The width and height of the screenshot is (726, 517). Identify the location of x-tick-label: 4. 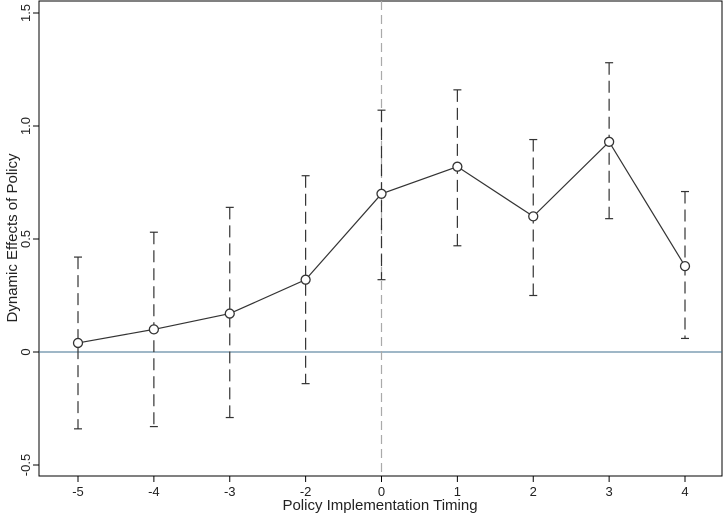
(684, 491).